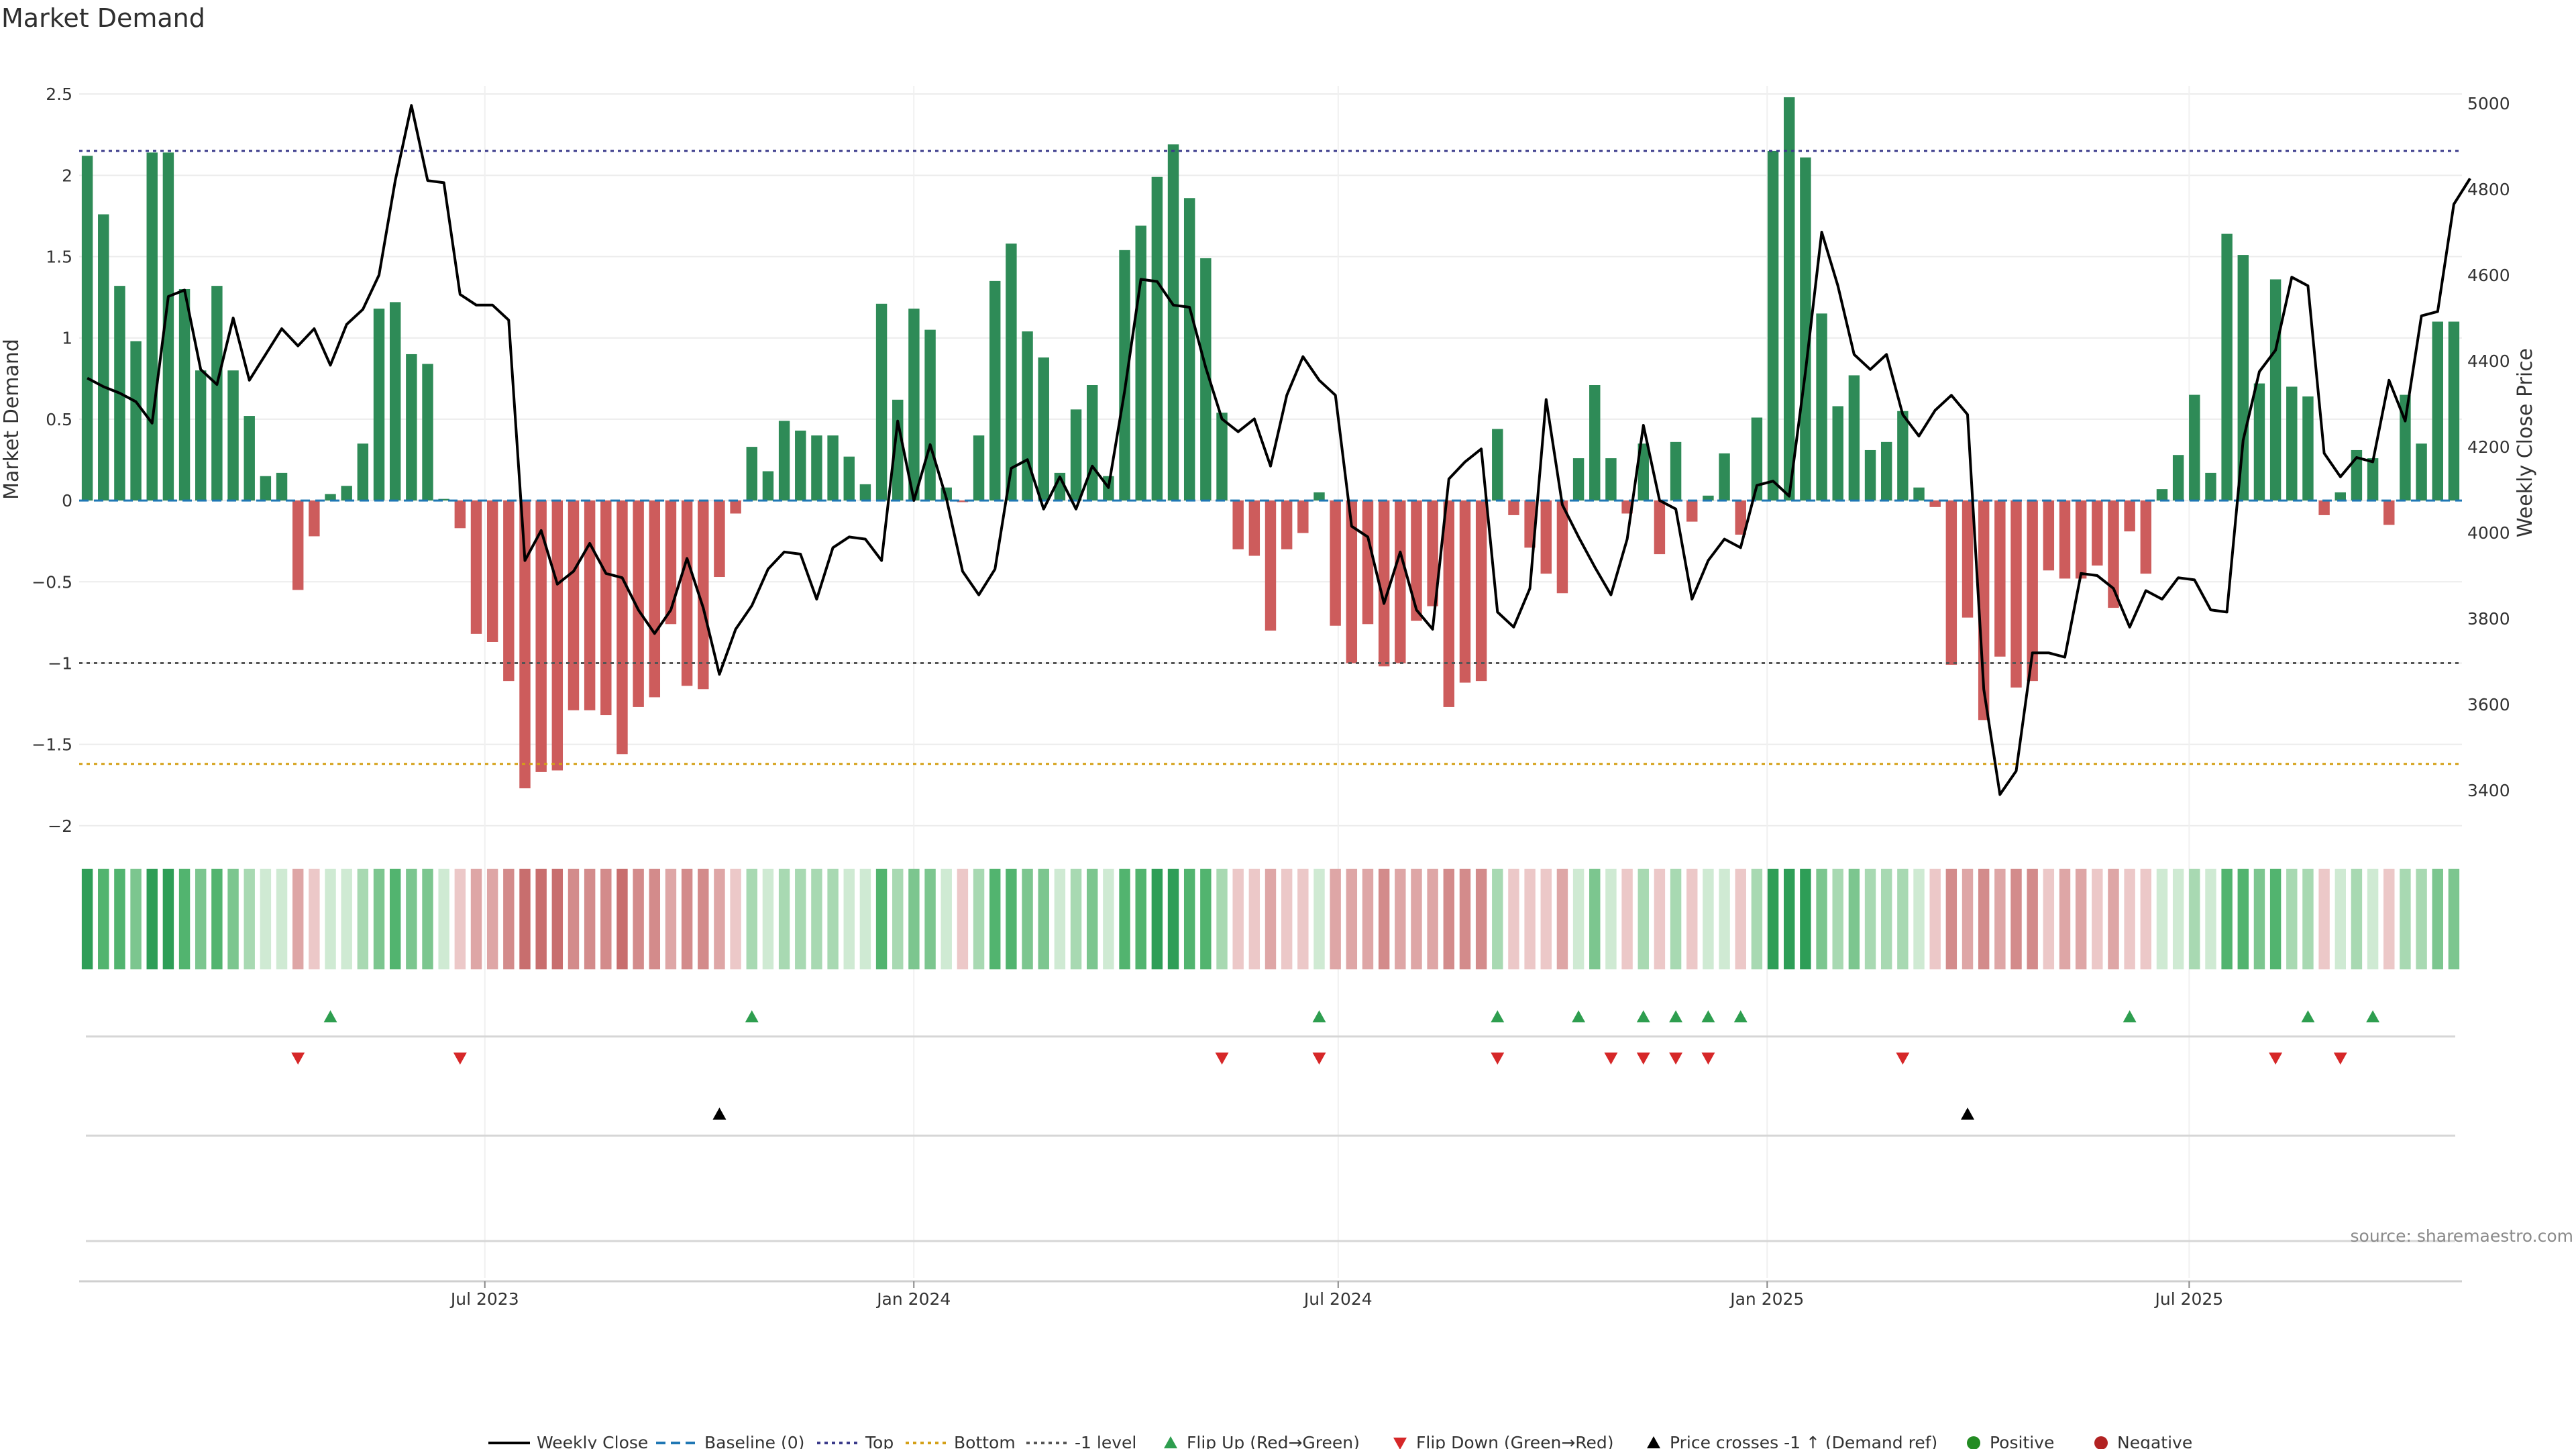  Describe the element at coordinates (1338, 1299) in the screenshot. I see `x-tick-label: Jul 2024` at that location.